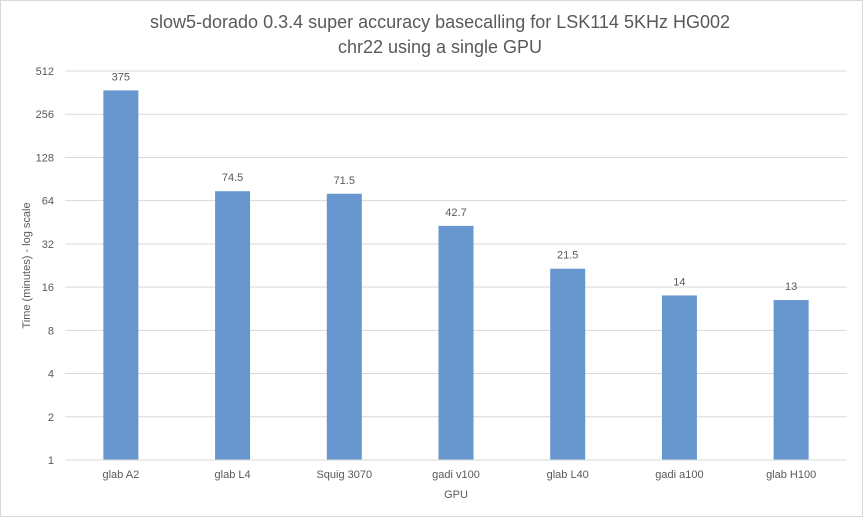  Describe the element at coordinates (51, 375) in the screenshot. I see `y-tick-label: 4` at that location.